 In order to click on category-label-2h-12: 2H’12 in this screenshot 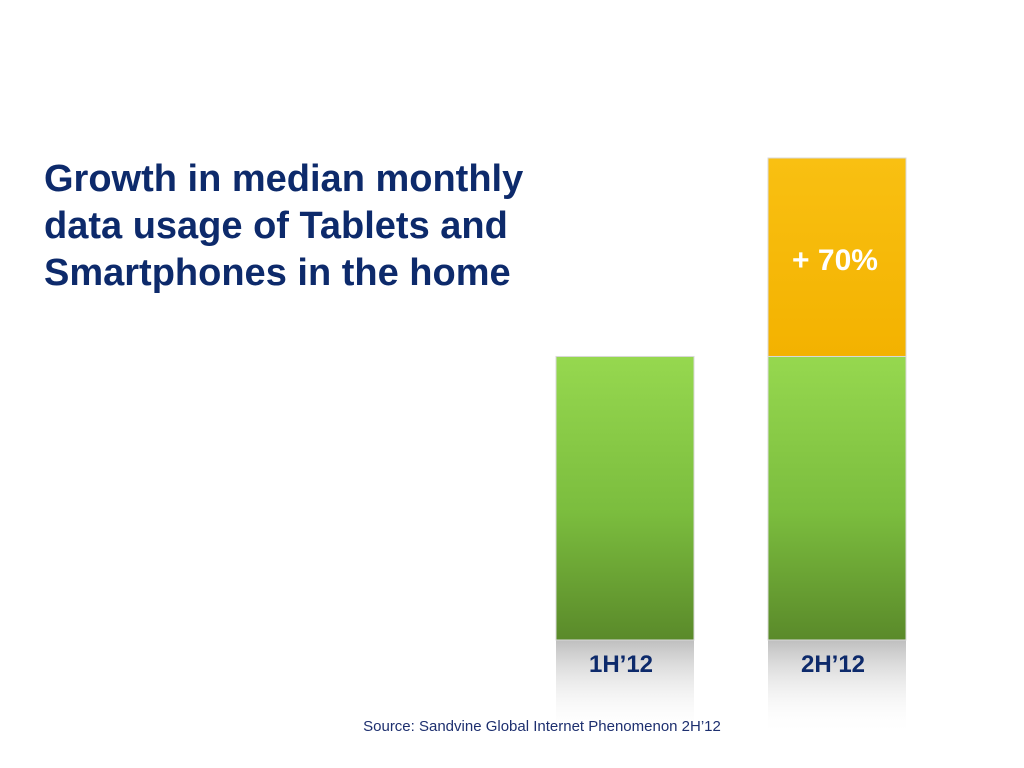, I will do `click(833, 664)`.